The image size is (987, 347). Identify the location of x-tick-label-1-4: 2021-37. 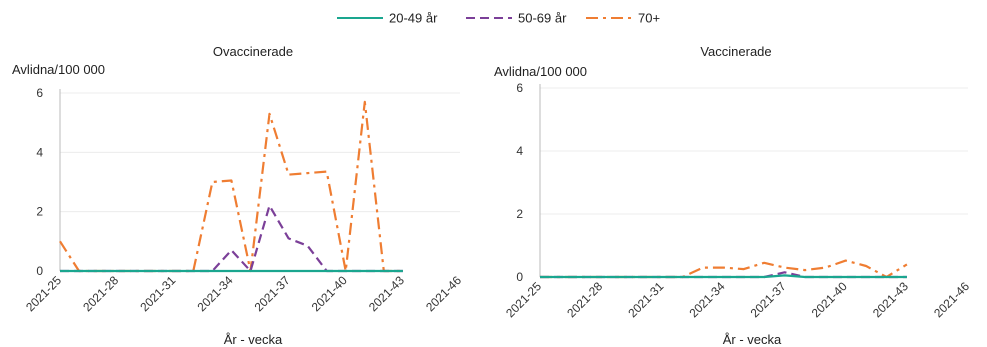
(768, 299).